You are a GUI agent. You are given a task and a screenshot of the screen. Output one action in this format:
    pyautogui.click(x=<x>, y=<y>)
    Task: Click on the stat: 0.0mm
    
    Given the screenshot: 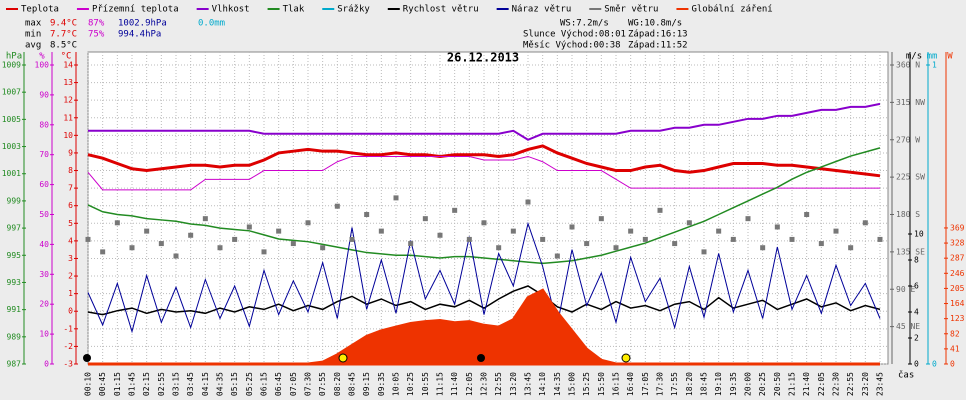 What is the action you would take?
    pyautogui.click(x=211, y=24)
    